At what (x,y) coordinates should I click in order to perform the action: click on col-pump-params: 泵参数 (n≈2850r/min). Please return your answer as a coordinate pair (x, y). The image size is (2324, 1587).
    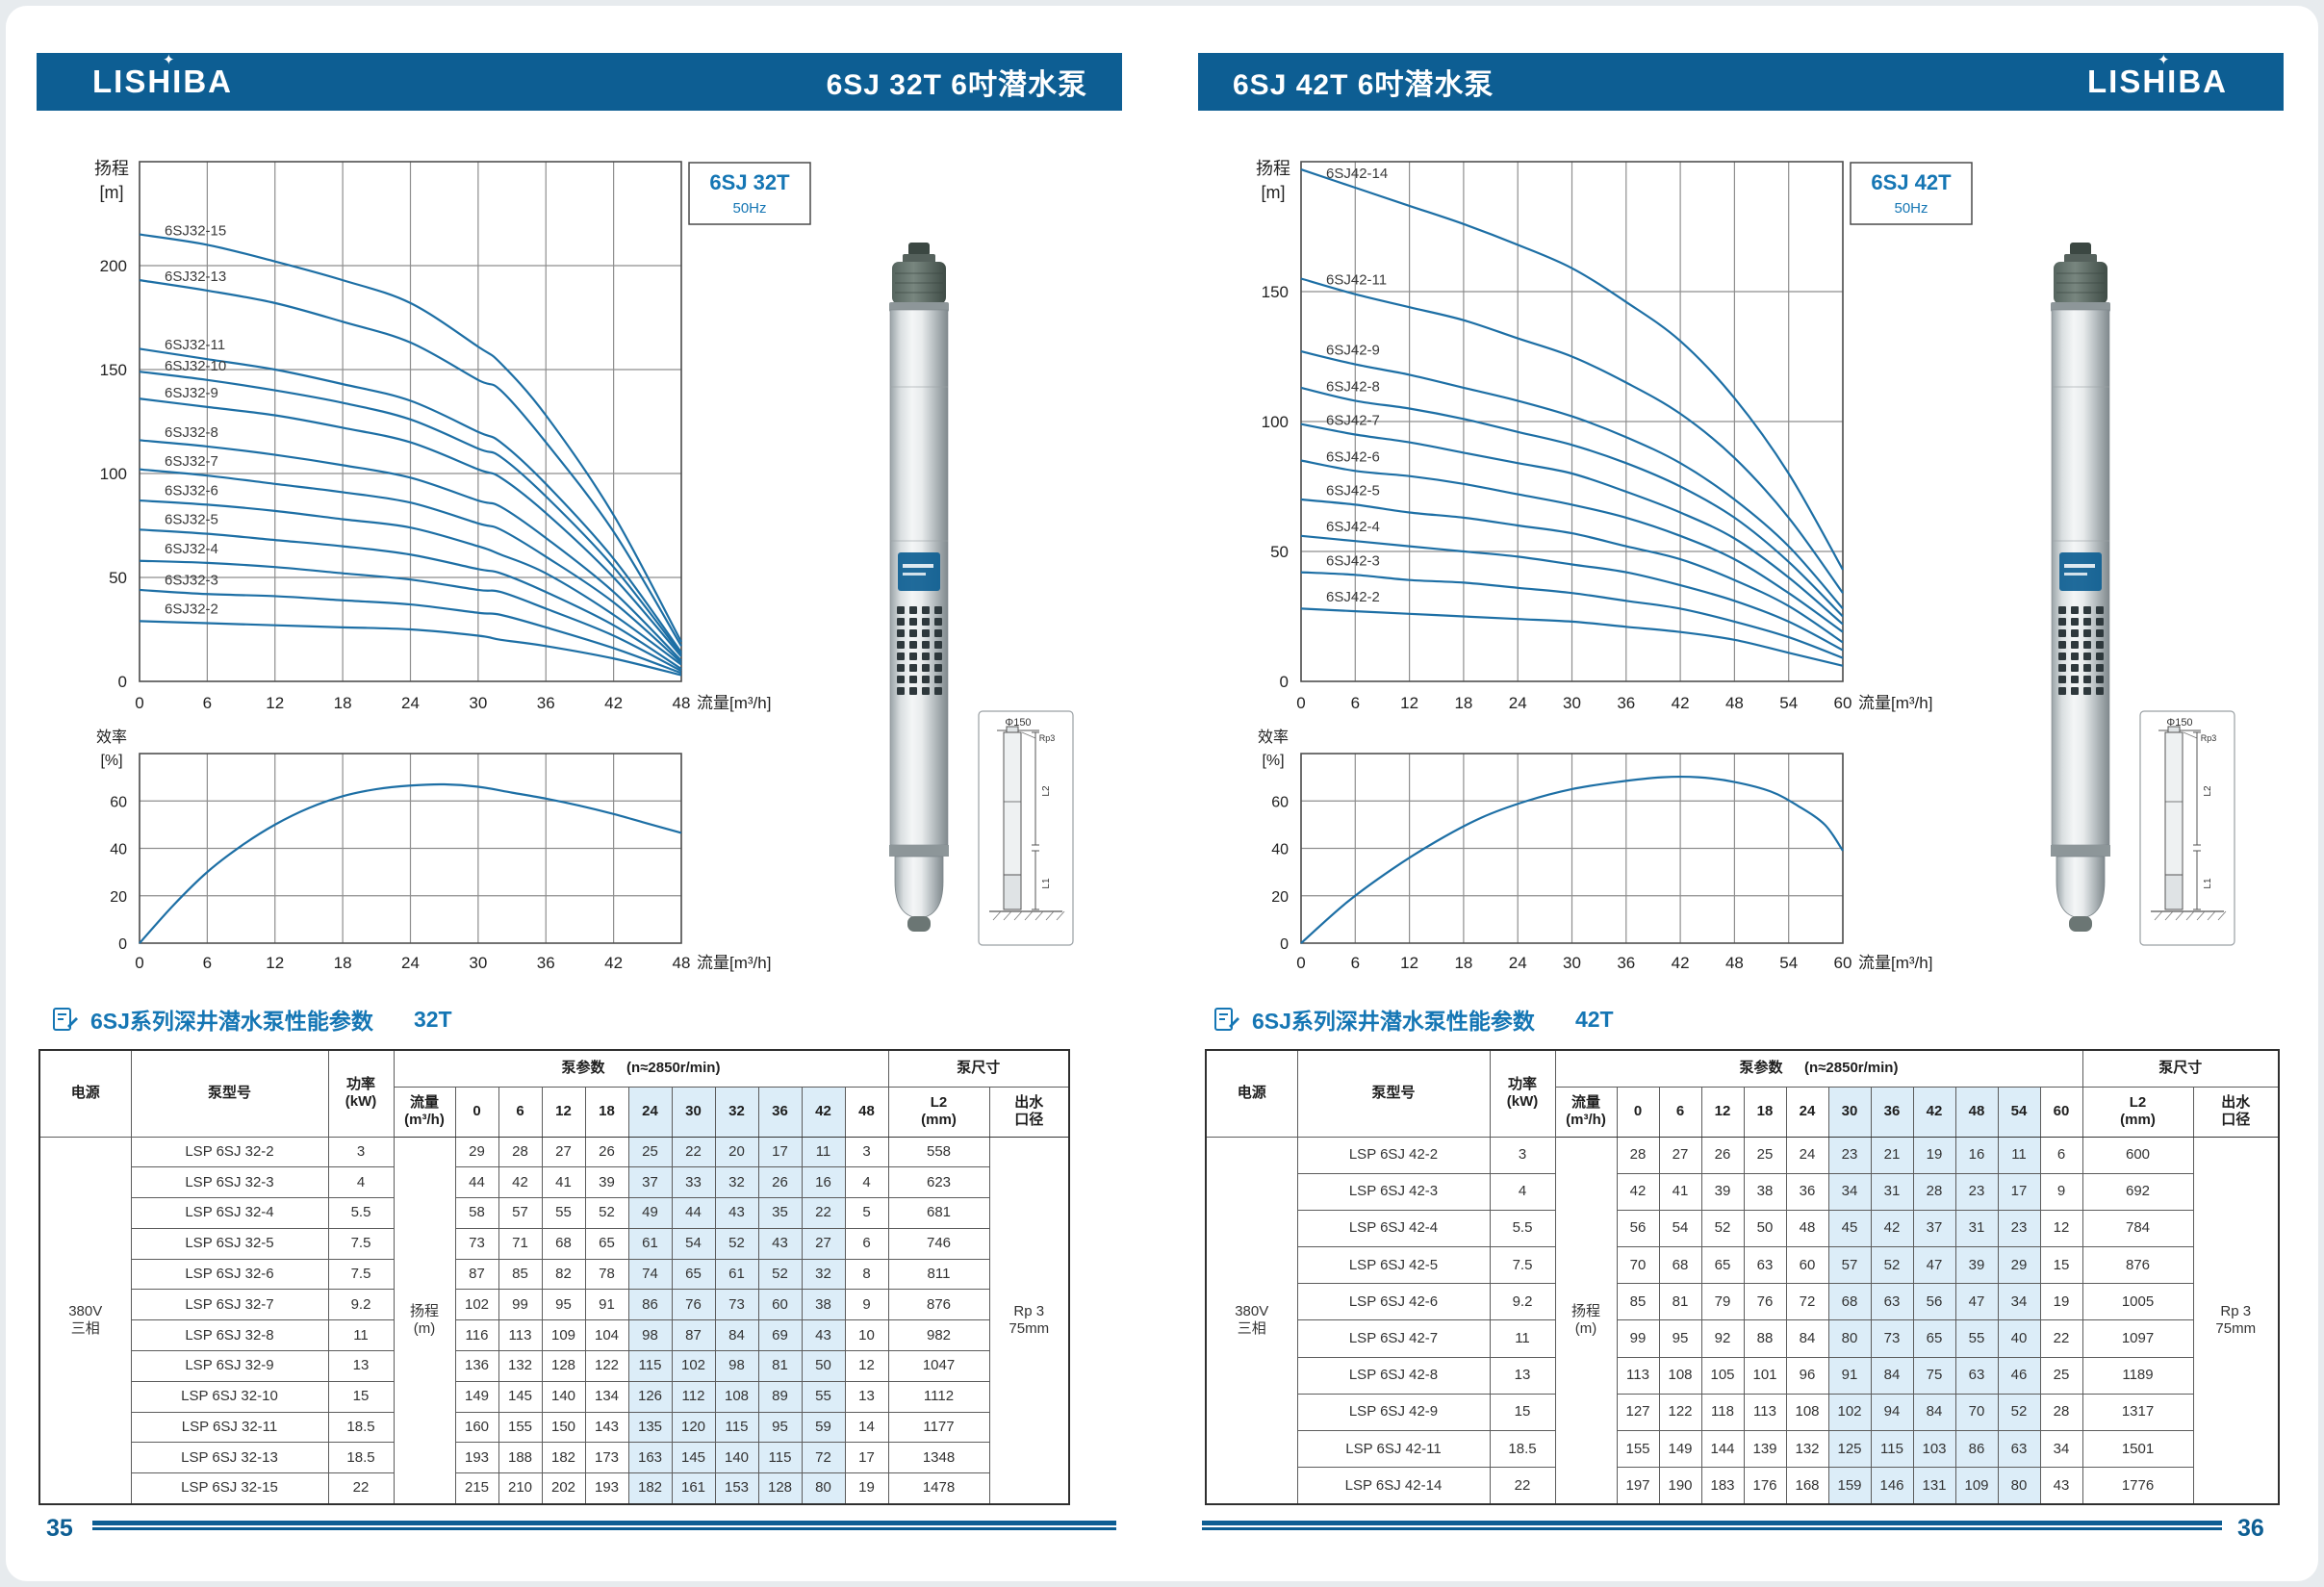
    Looking at the image, I should click on (641, 1068).